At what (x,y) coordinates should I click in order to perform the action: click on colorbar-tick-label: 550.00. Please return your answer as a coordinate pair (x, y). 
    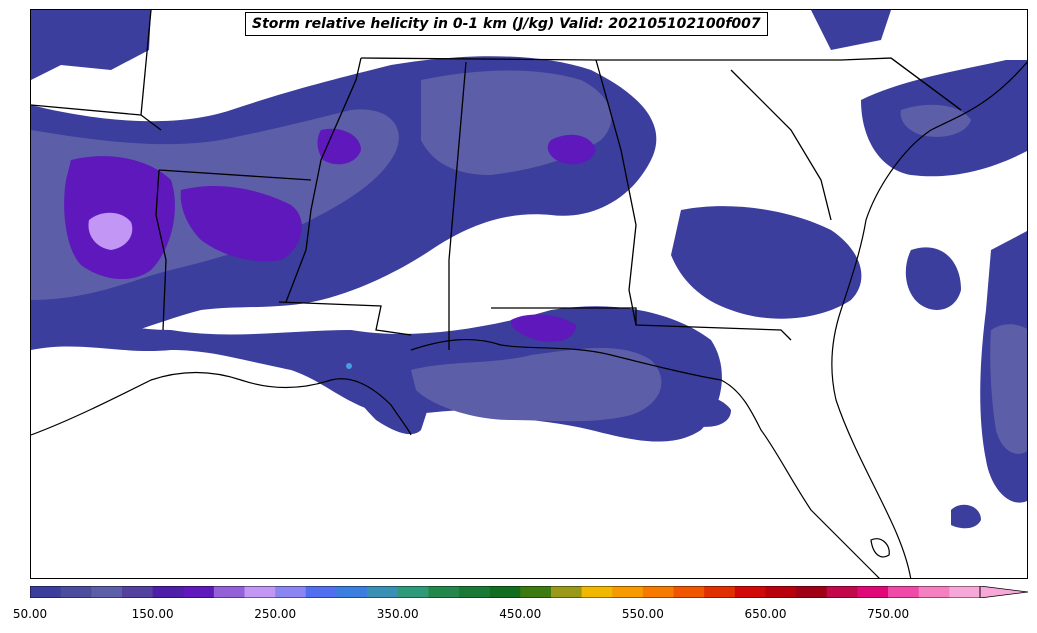
    Looking at the image, I should click on (642, 614).